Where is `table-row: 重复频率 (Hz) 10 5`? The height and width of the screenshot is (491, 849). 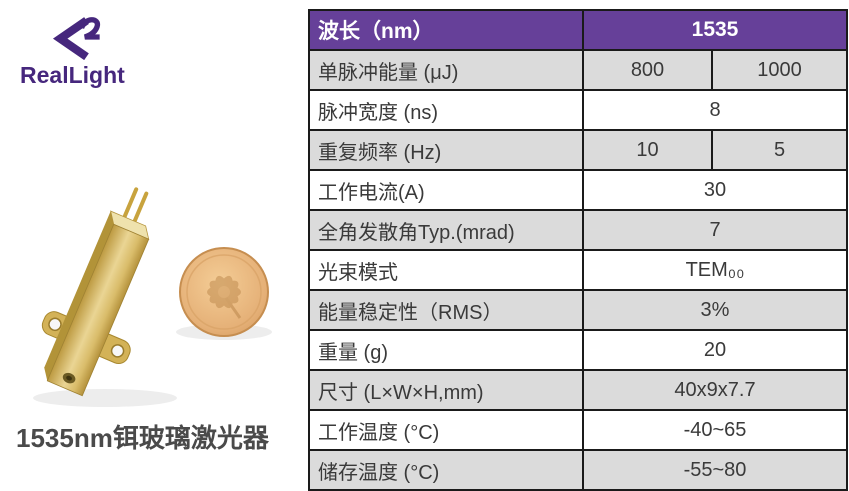 table-row: 重复频率 (Hz) 10 5 is located at coordinates (578, 150).